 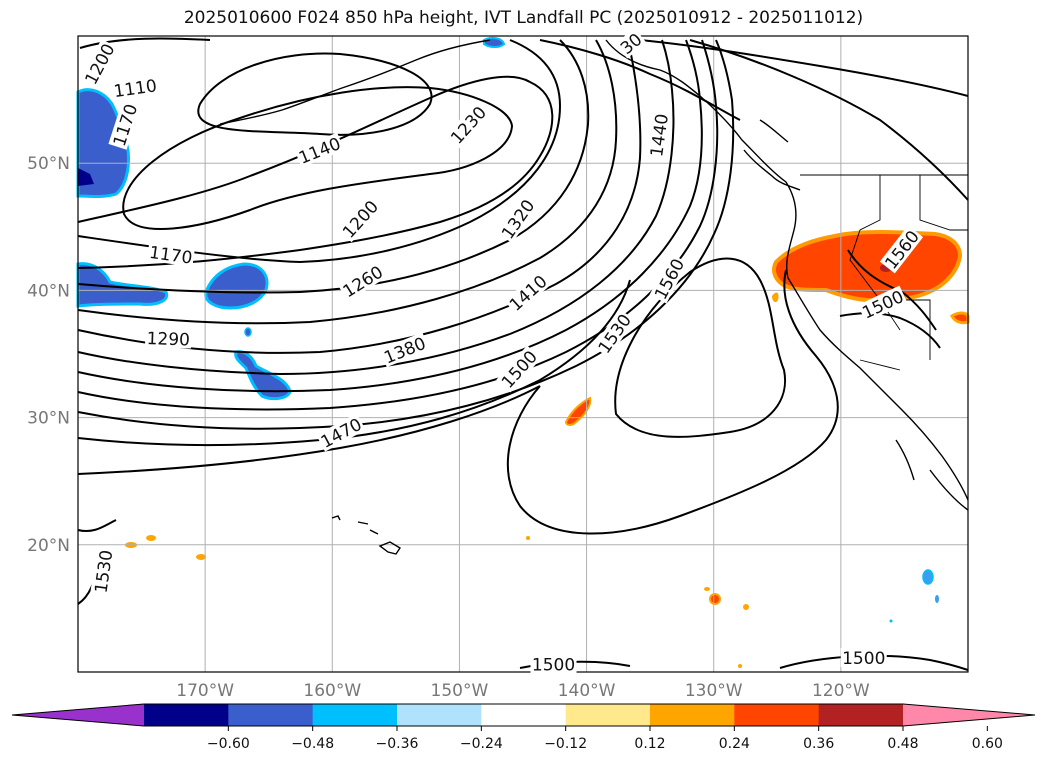 I want to click on fill-spot-sw4, so click(x=715, y=599).